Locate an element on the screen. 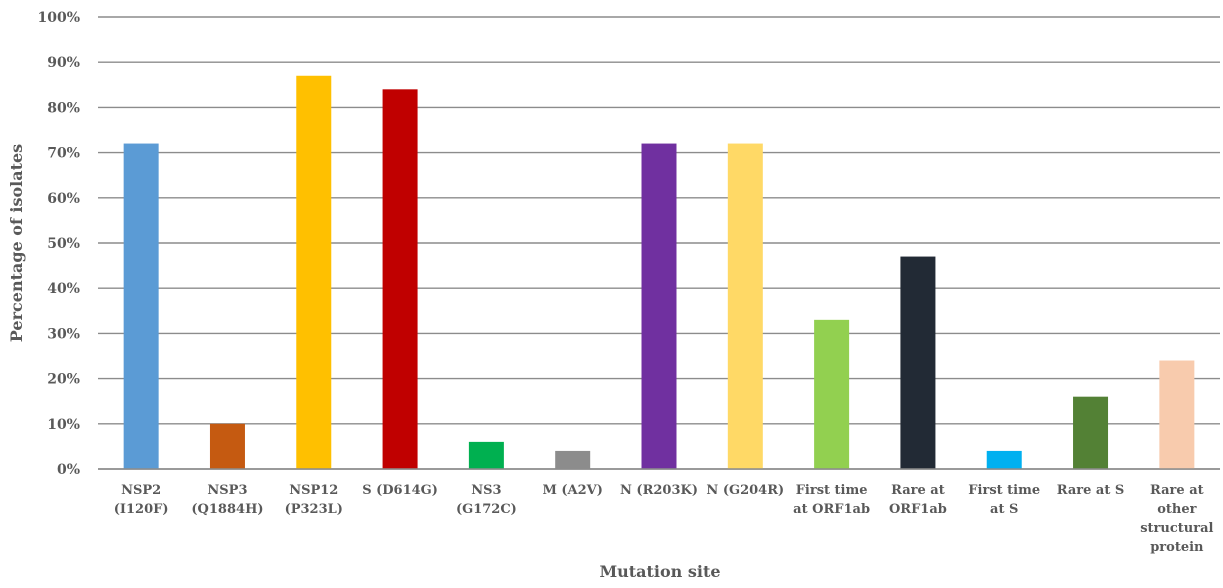  x-tick-label-line: NSP2 is located at coordinates (141, 490).